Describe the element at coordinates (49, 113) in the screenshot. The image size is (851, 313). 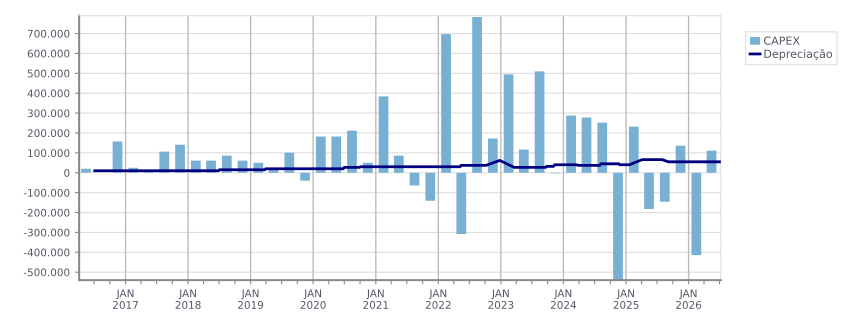
I see `y-tick-label: 300.000` at that location.